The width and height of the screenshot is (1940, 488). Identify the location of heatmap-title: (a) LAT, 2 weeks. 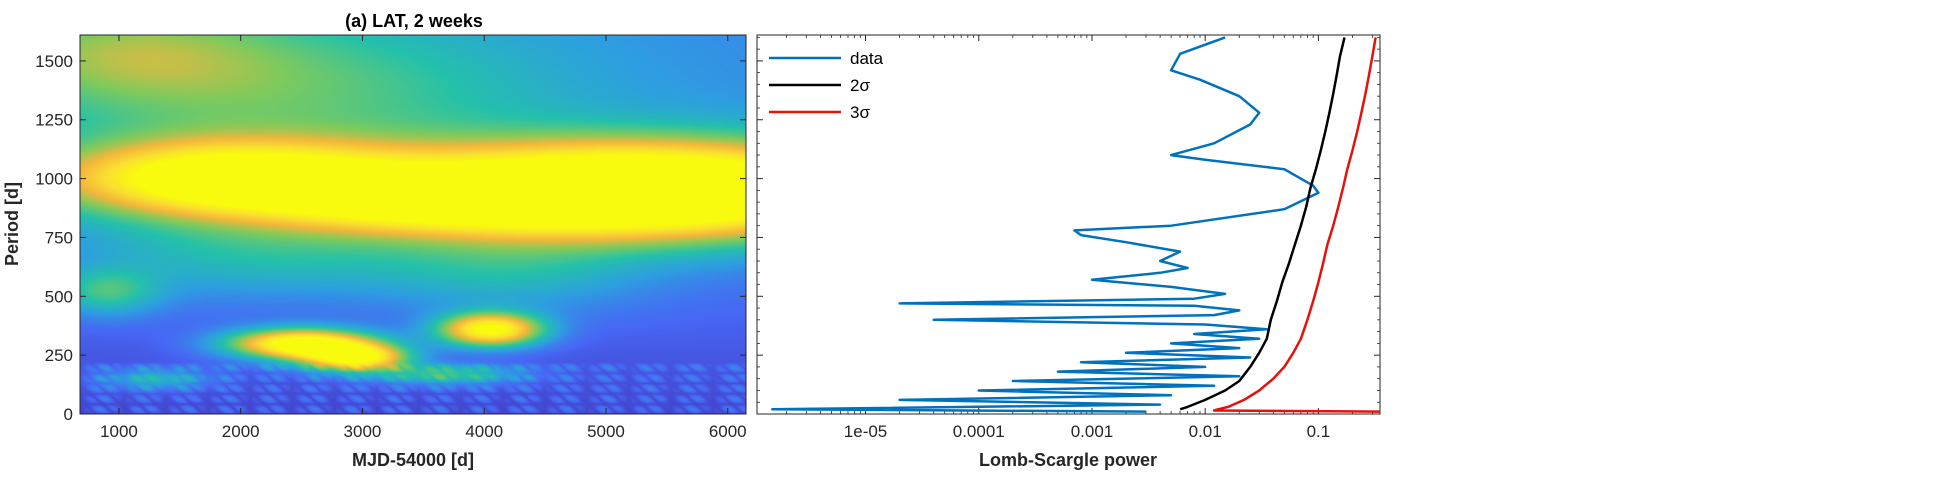
(414, 21).